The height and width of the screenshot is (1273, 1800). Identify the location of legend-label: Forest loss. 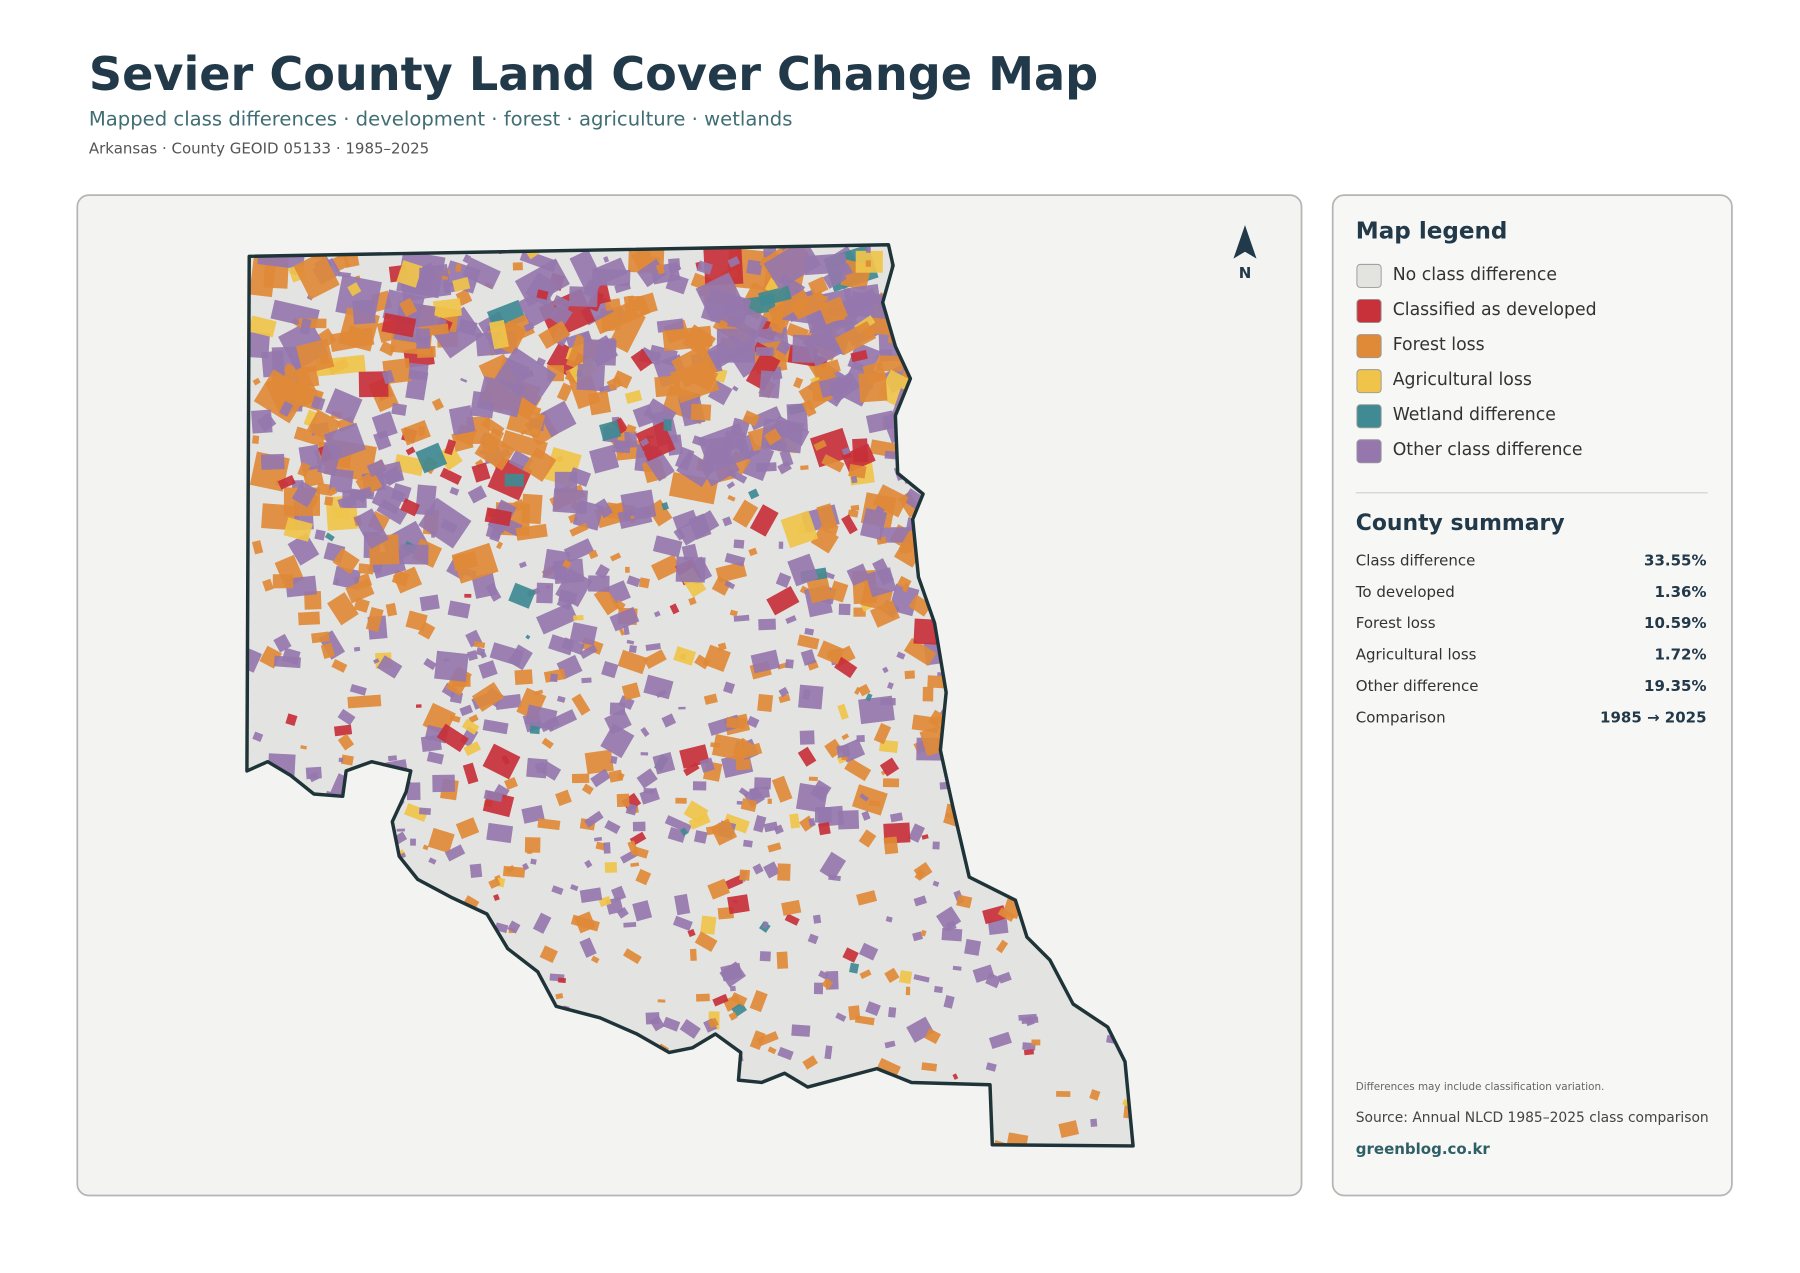
(1439, 345).